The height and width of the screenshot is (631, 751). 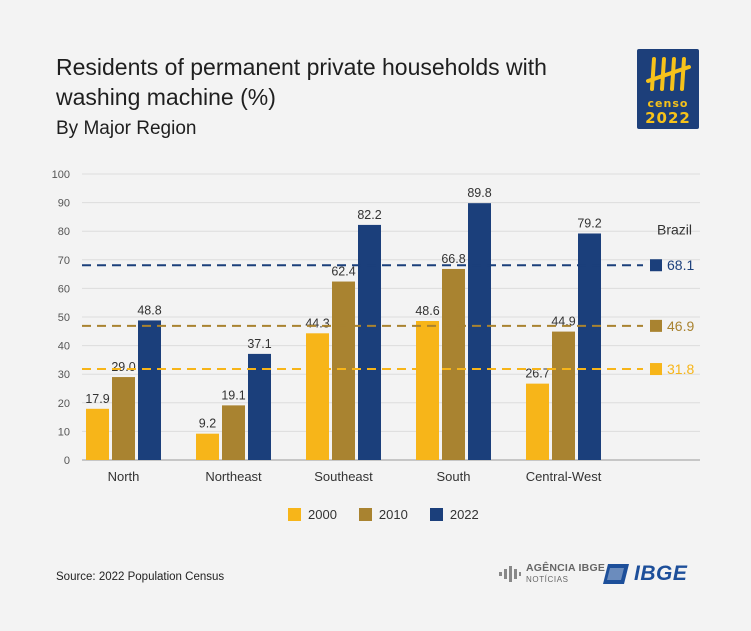 I want to click on legend-swatch-2022, so click(x=436, y=514).